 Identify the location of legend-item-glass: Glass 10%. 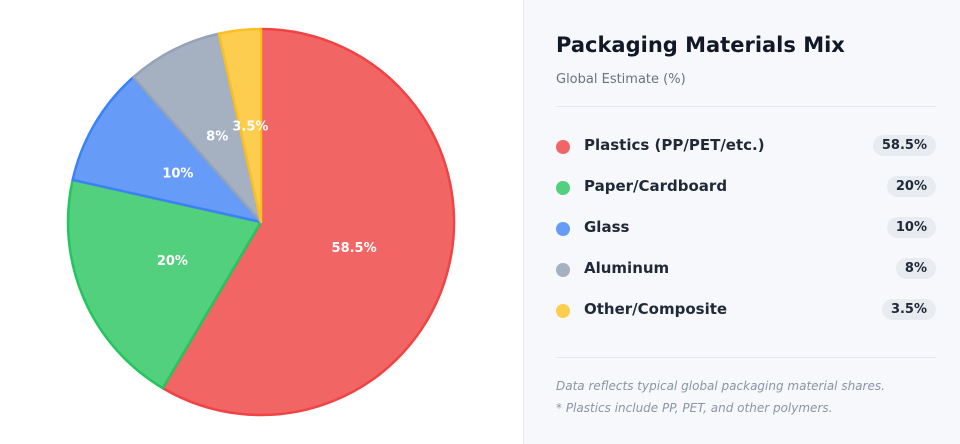
(746, 237).